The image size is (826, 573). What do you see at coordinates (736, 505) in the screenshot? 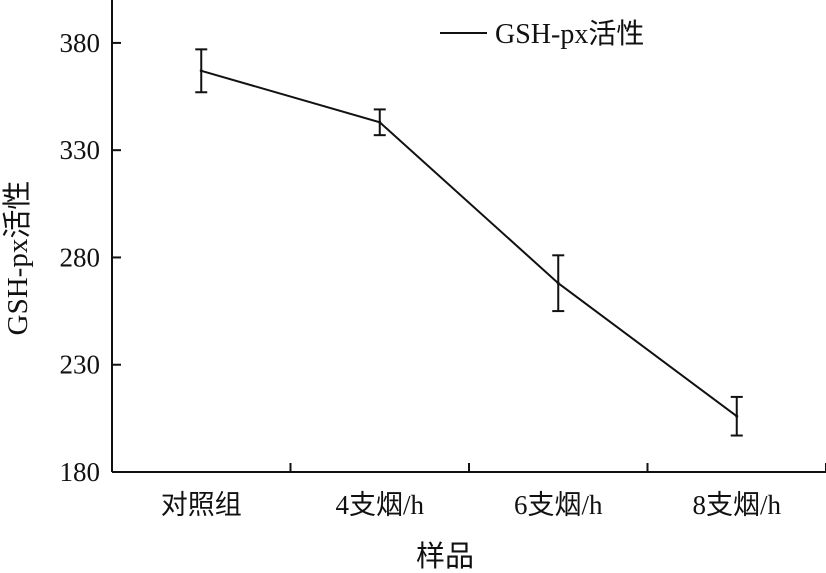
I see `x-tick-label: 8支烟/h` at bounding box center [736, 505].